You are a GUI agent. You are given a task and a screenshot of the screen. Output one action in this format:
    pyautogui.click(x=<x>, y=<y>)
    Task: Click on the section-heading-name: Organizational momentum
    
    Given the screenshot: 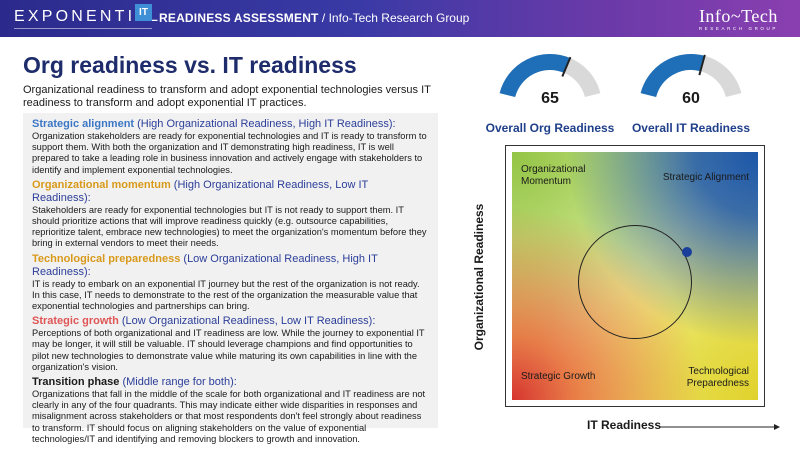 What is the action you would take?
    pyautogui.click(x=101, y=184)
    